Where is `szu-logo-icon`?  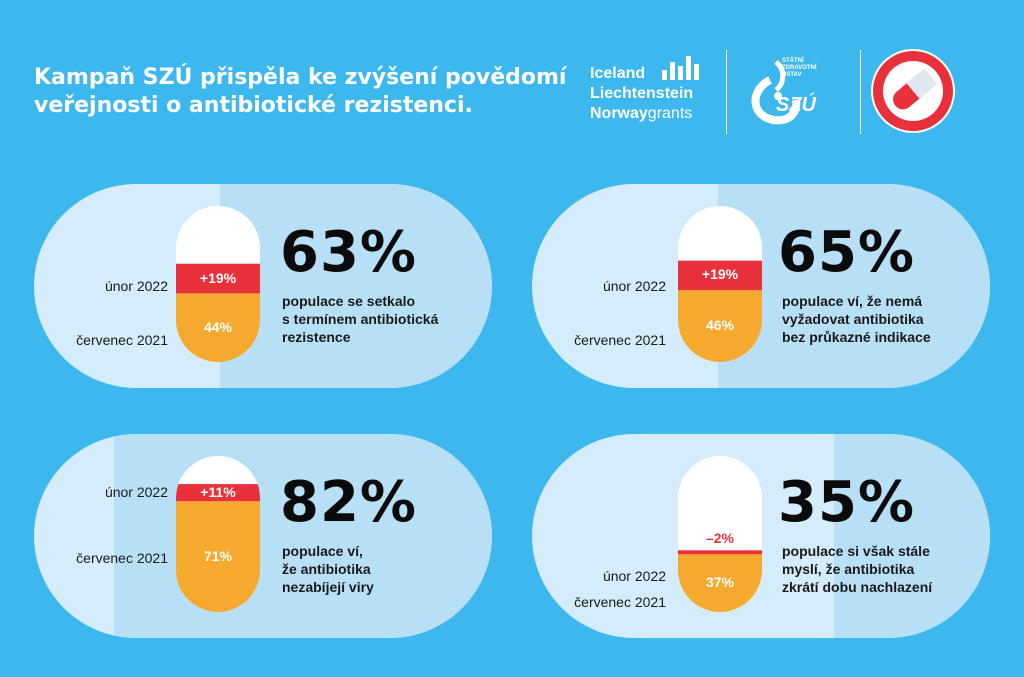
szu-logo-icon is located at coordinates (776, 92).